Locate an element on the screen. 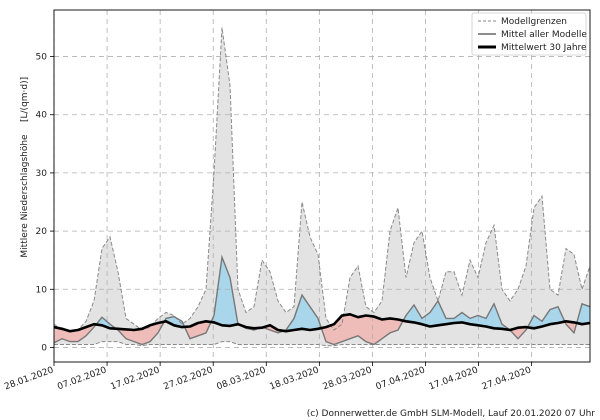 This screenshot has width=600, height=420. x-tick-label: 17.04.2020 is located at coordinates (454, 378).